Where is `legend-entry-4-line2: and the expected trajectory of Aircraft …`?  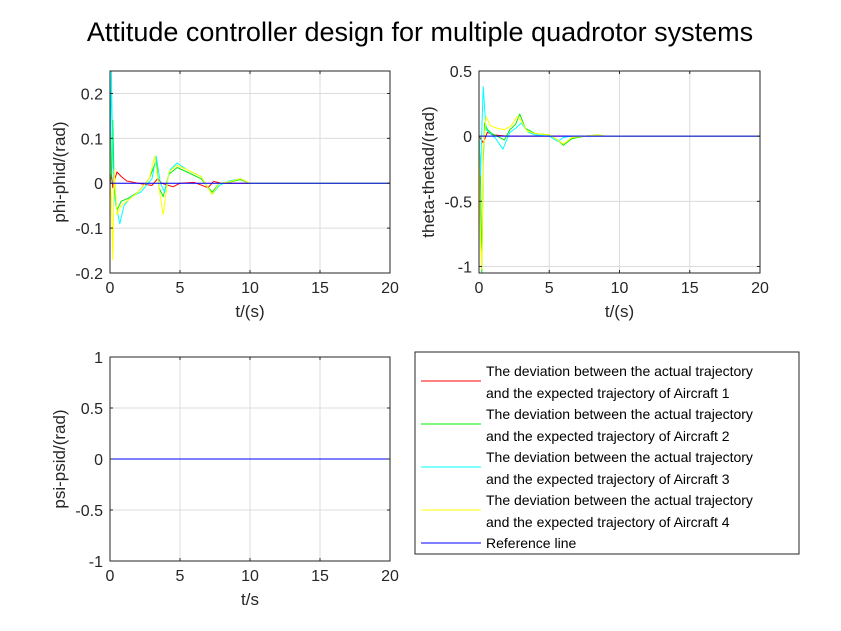 legend-entry-4-line2: and the expected trajectory of Aircraft … is located at coordinates (608, 522).